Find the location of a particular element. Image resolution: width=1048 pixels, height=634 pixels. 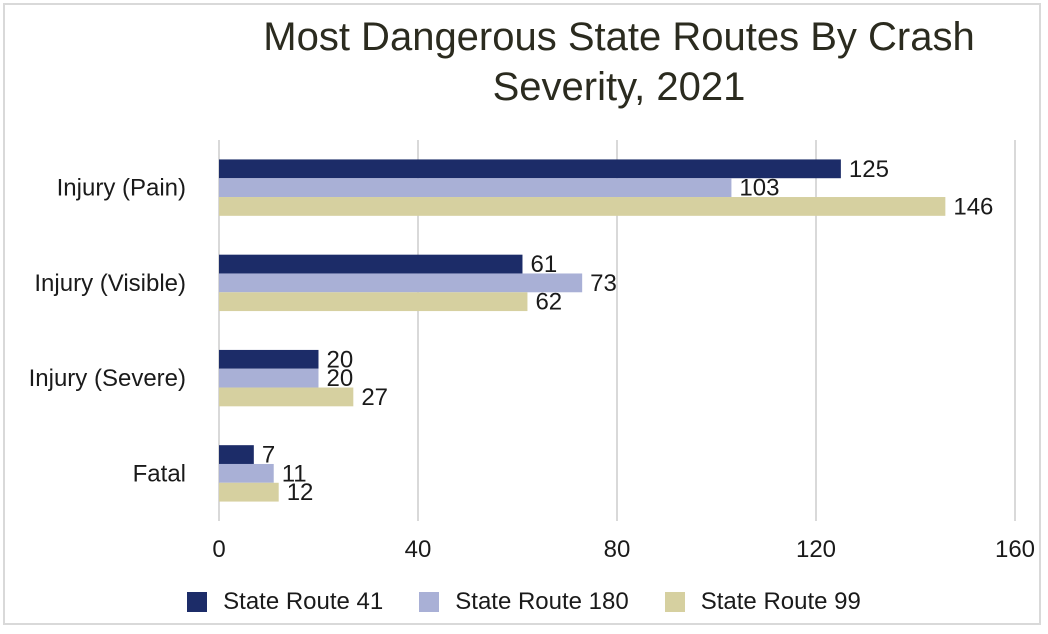

x-tick-label-3: 120 is located at coordinates (816, 549).